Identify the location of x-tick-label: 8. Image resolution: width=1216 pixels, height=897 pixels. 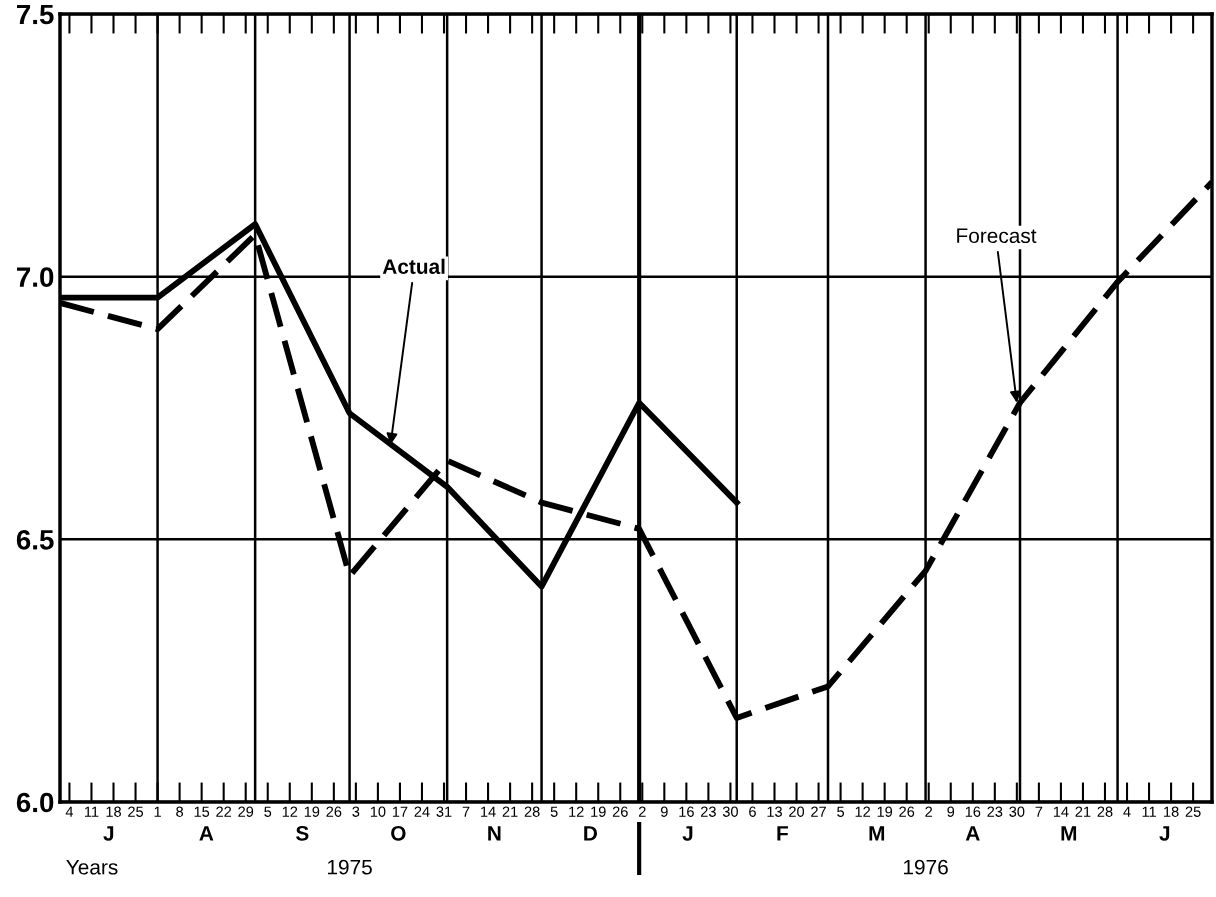
(180, 811).